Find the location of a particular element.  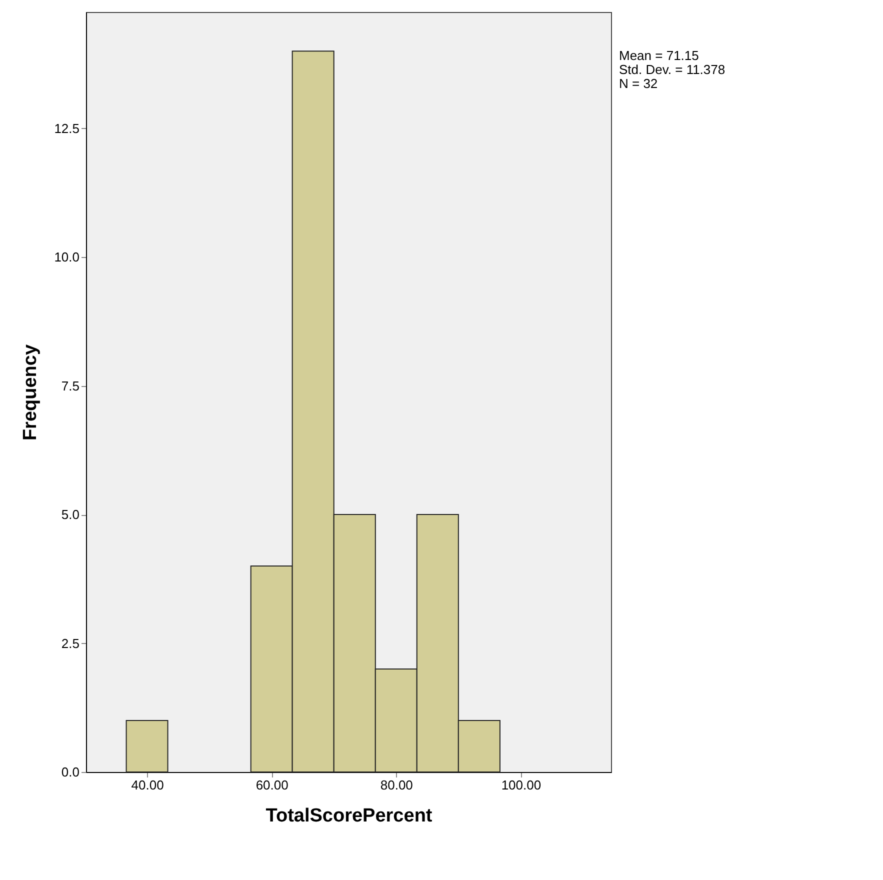

x-tick-label: 100.00 is located at coordinates (521, 785).